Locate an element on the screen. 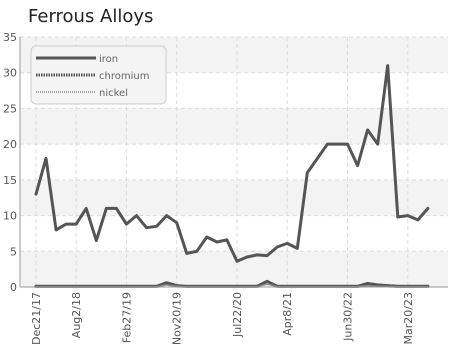 This screenshot has height=349, width=453. y-tick-label-25: 25 is located at coordinates (10, 108).